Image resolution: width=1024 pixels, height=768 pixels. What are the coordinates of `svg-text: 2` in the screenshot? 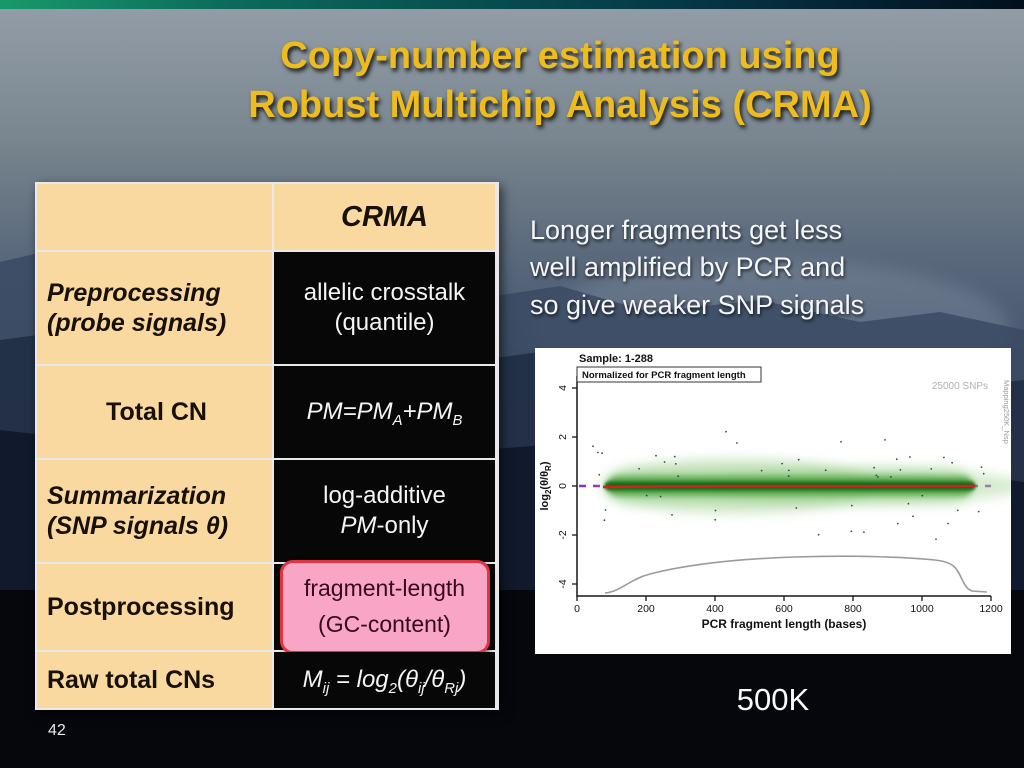 It's located at (563, 437).